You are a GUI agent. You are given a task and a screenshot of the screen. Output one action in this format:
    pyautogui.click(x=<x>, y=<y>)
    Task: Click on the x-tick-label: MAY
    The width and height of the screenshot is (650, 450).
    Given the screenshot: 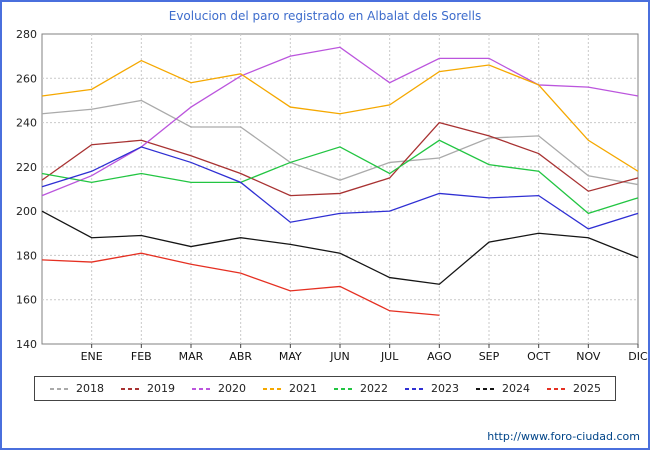 What is the action you would take?
    pyautogui.click(x=290, y=356)
    